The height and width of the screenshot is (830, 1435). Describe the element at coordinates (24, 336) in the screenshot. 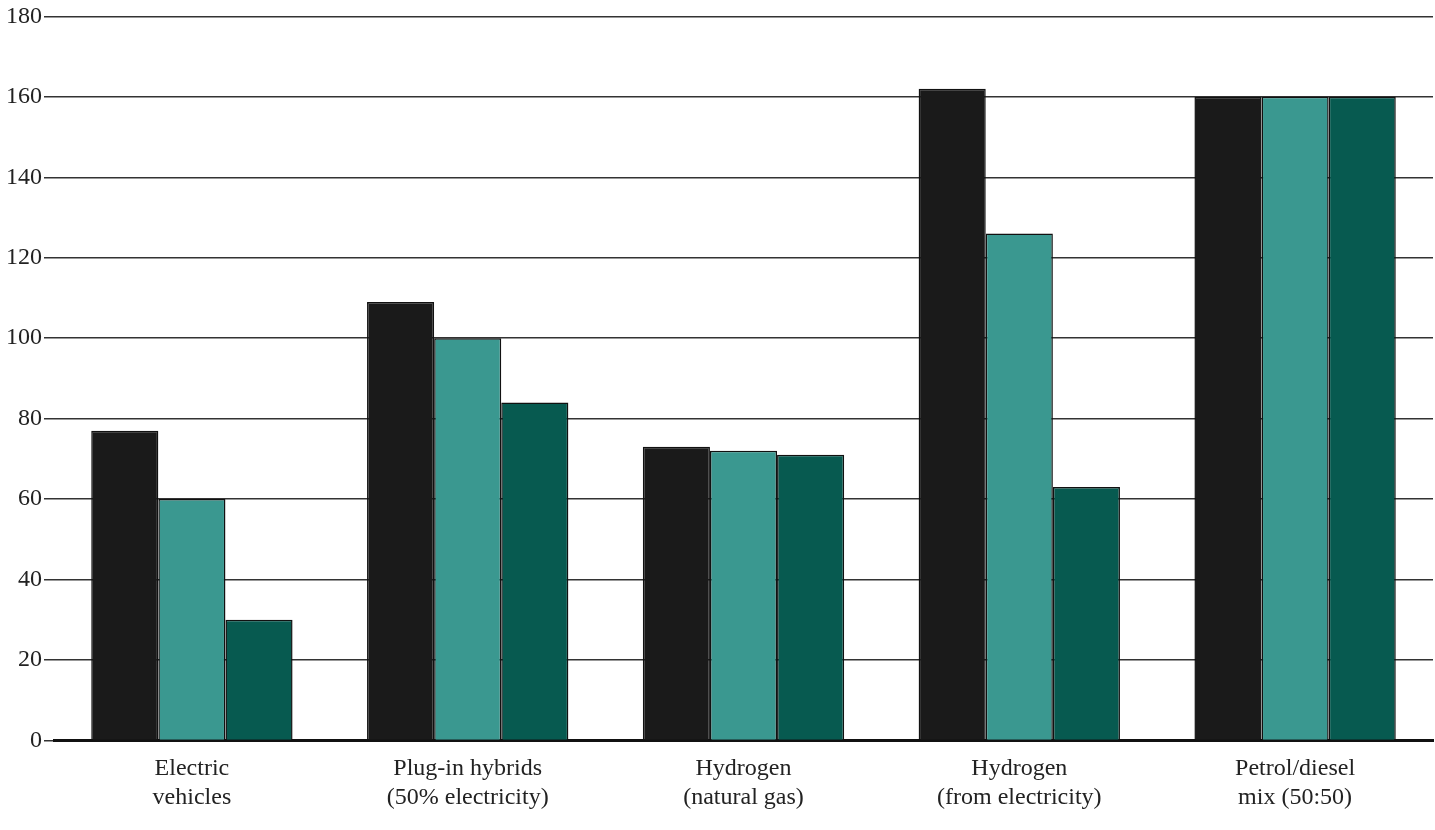

I see `y-tick-label: 100` at that location.